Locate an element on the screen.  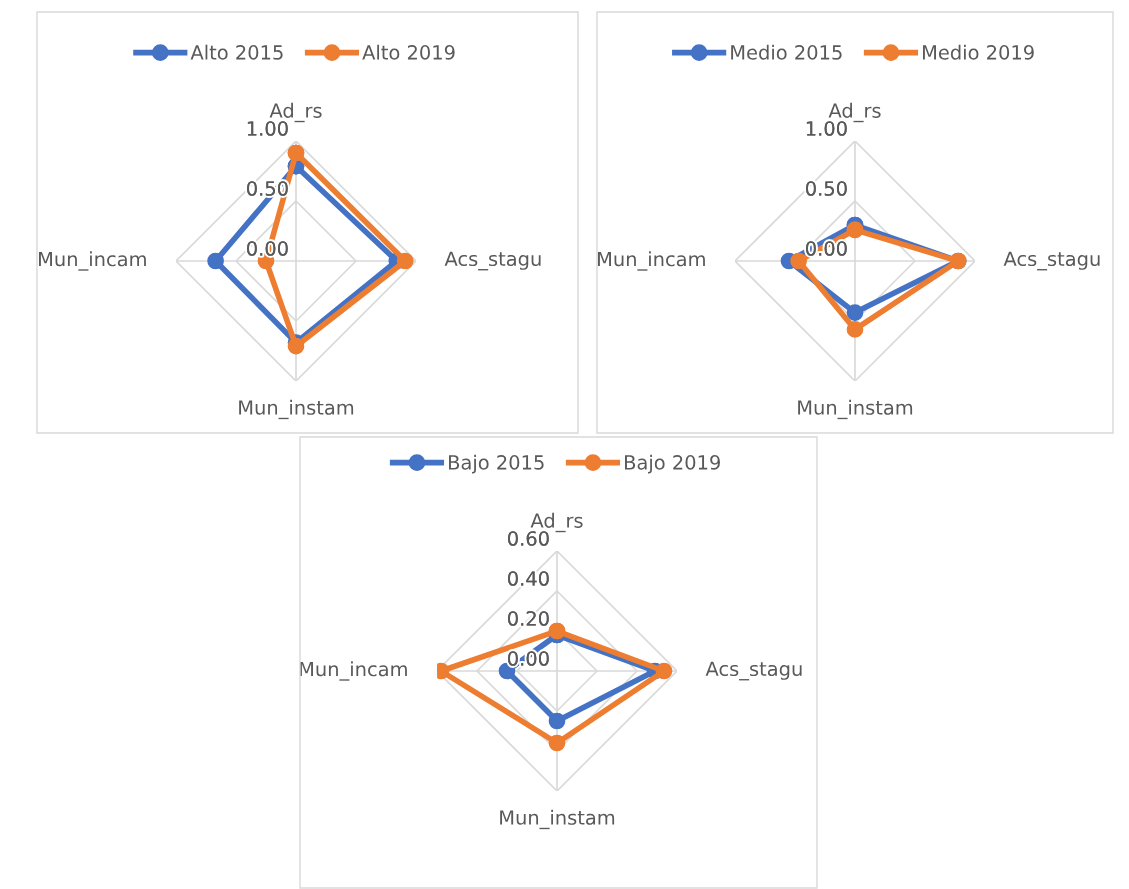
y-tick-label: 0.20 is located at coordinates (528, 618).